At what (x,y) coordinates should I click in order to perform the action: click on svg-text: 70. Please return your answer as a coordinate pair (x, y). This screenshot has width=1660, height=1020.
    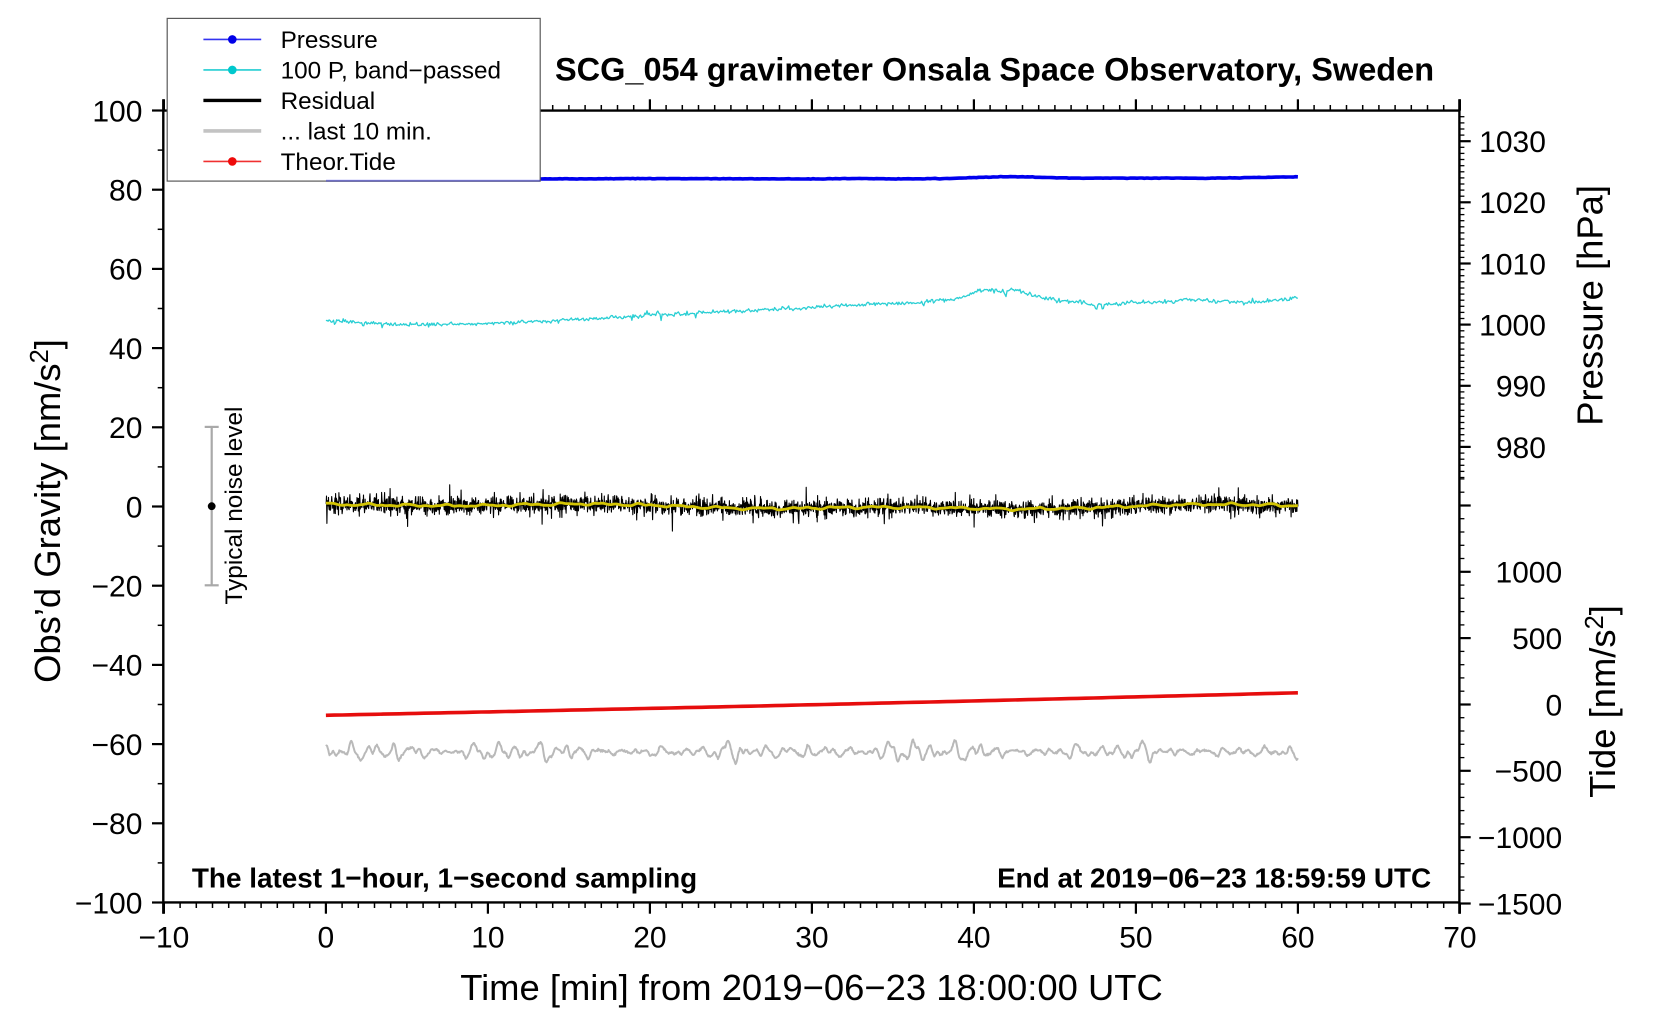
    Looking at the image, I should click on (1459, 938).